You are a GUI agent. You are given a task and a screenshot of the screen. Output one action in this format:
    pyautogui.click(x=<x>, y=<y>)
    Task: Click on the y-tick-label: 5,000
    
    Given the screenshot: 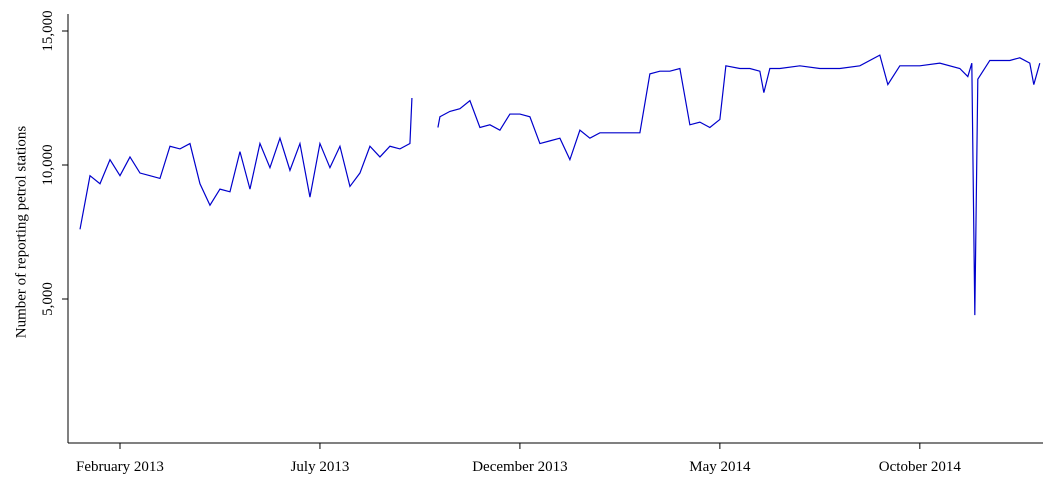 What is the action you would take?
    pyautogui.click(x=48, y=299)
    